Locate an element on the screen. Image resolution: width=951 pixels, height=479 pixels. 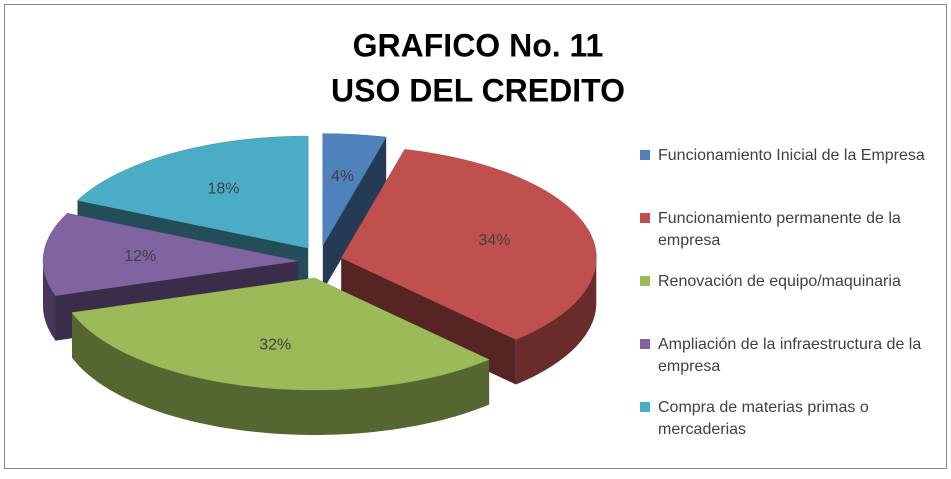
slice-radial-side is located at coordinates (354, 214).